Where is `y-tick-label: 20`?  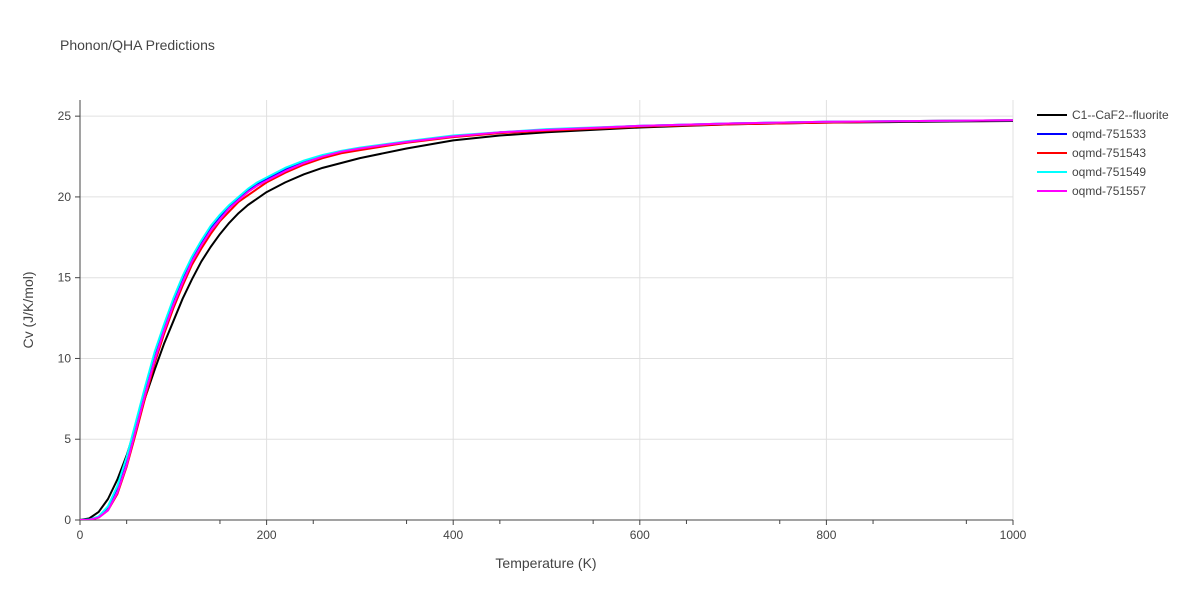
y-tick-label: 20 is located at coordinates (65, 197).